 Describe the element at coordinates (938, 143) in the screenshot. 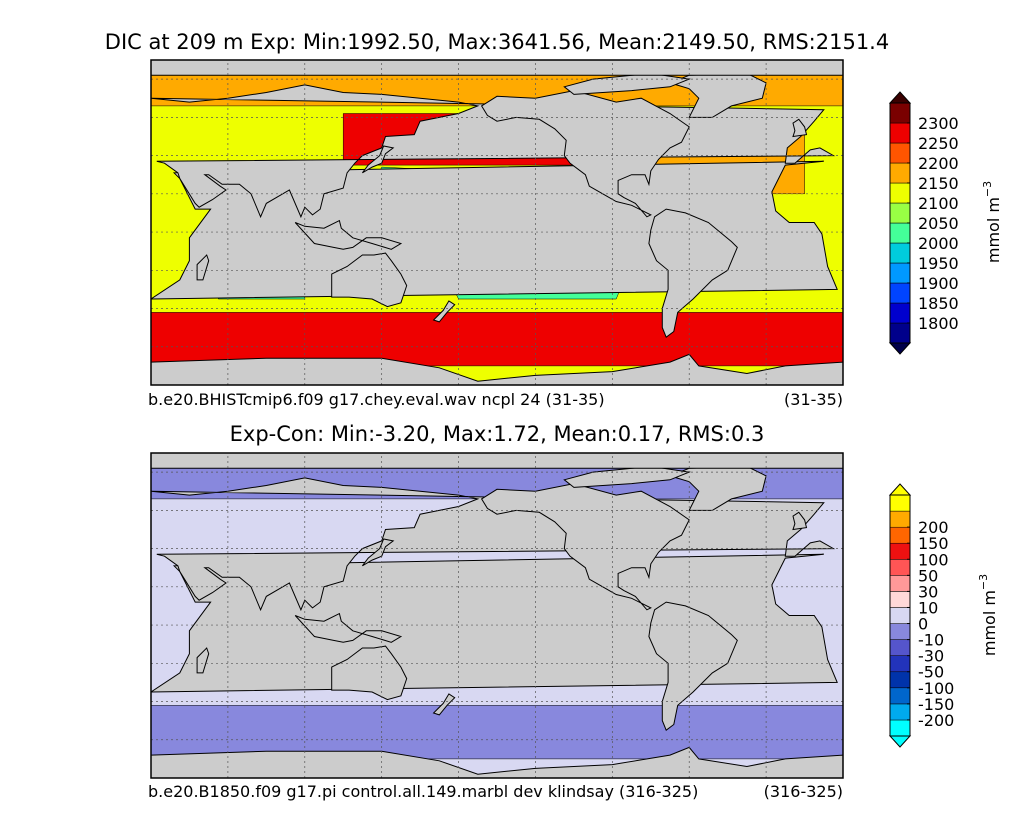

I see `colorbar-tick-label: 2250` at that location.